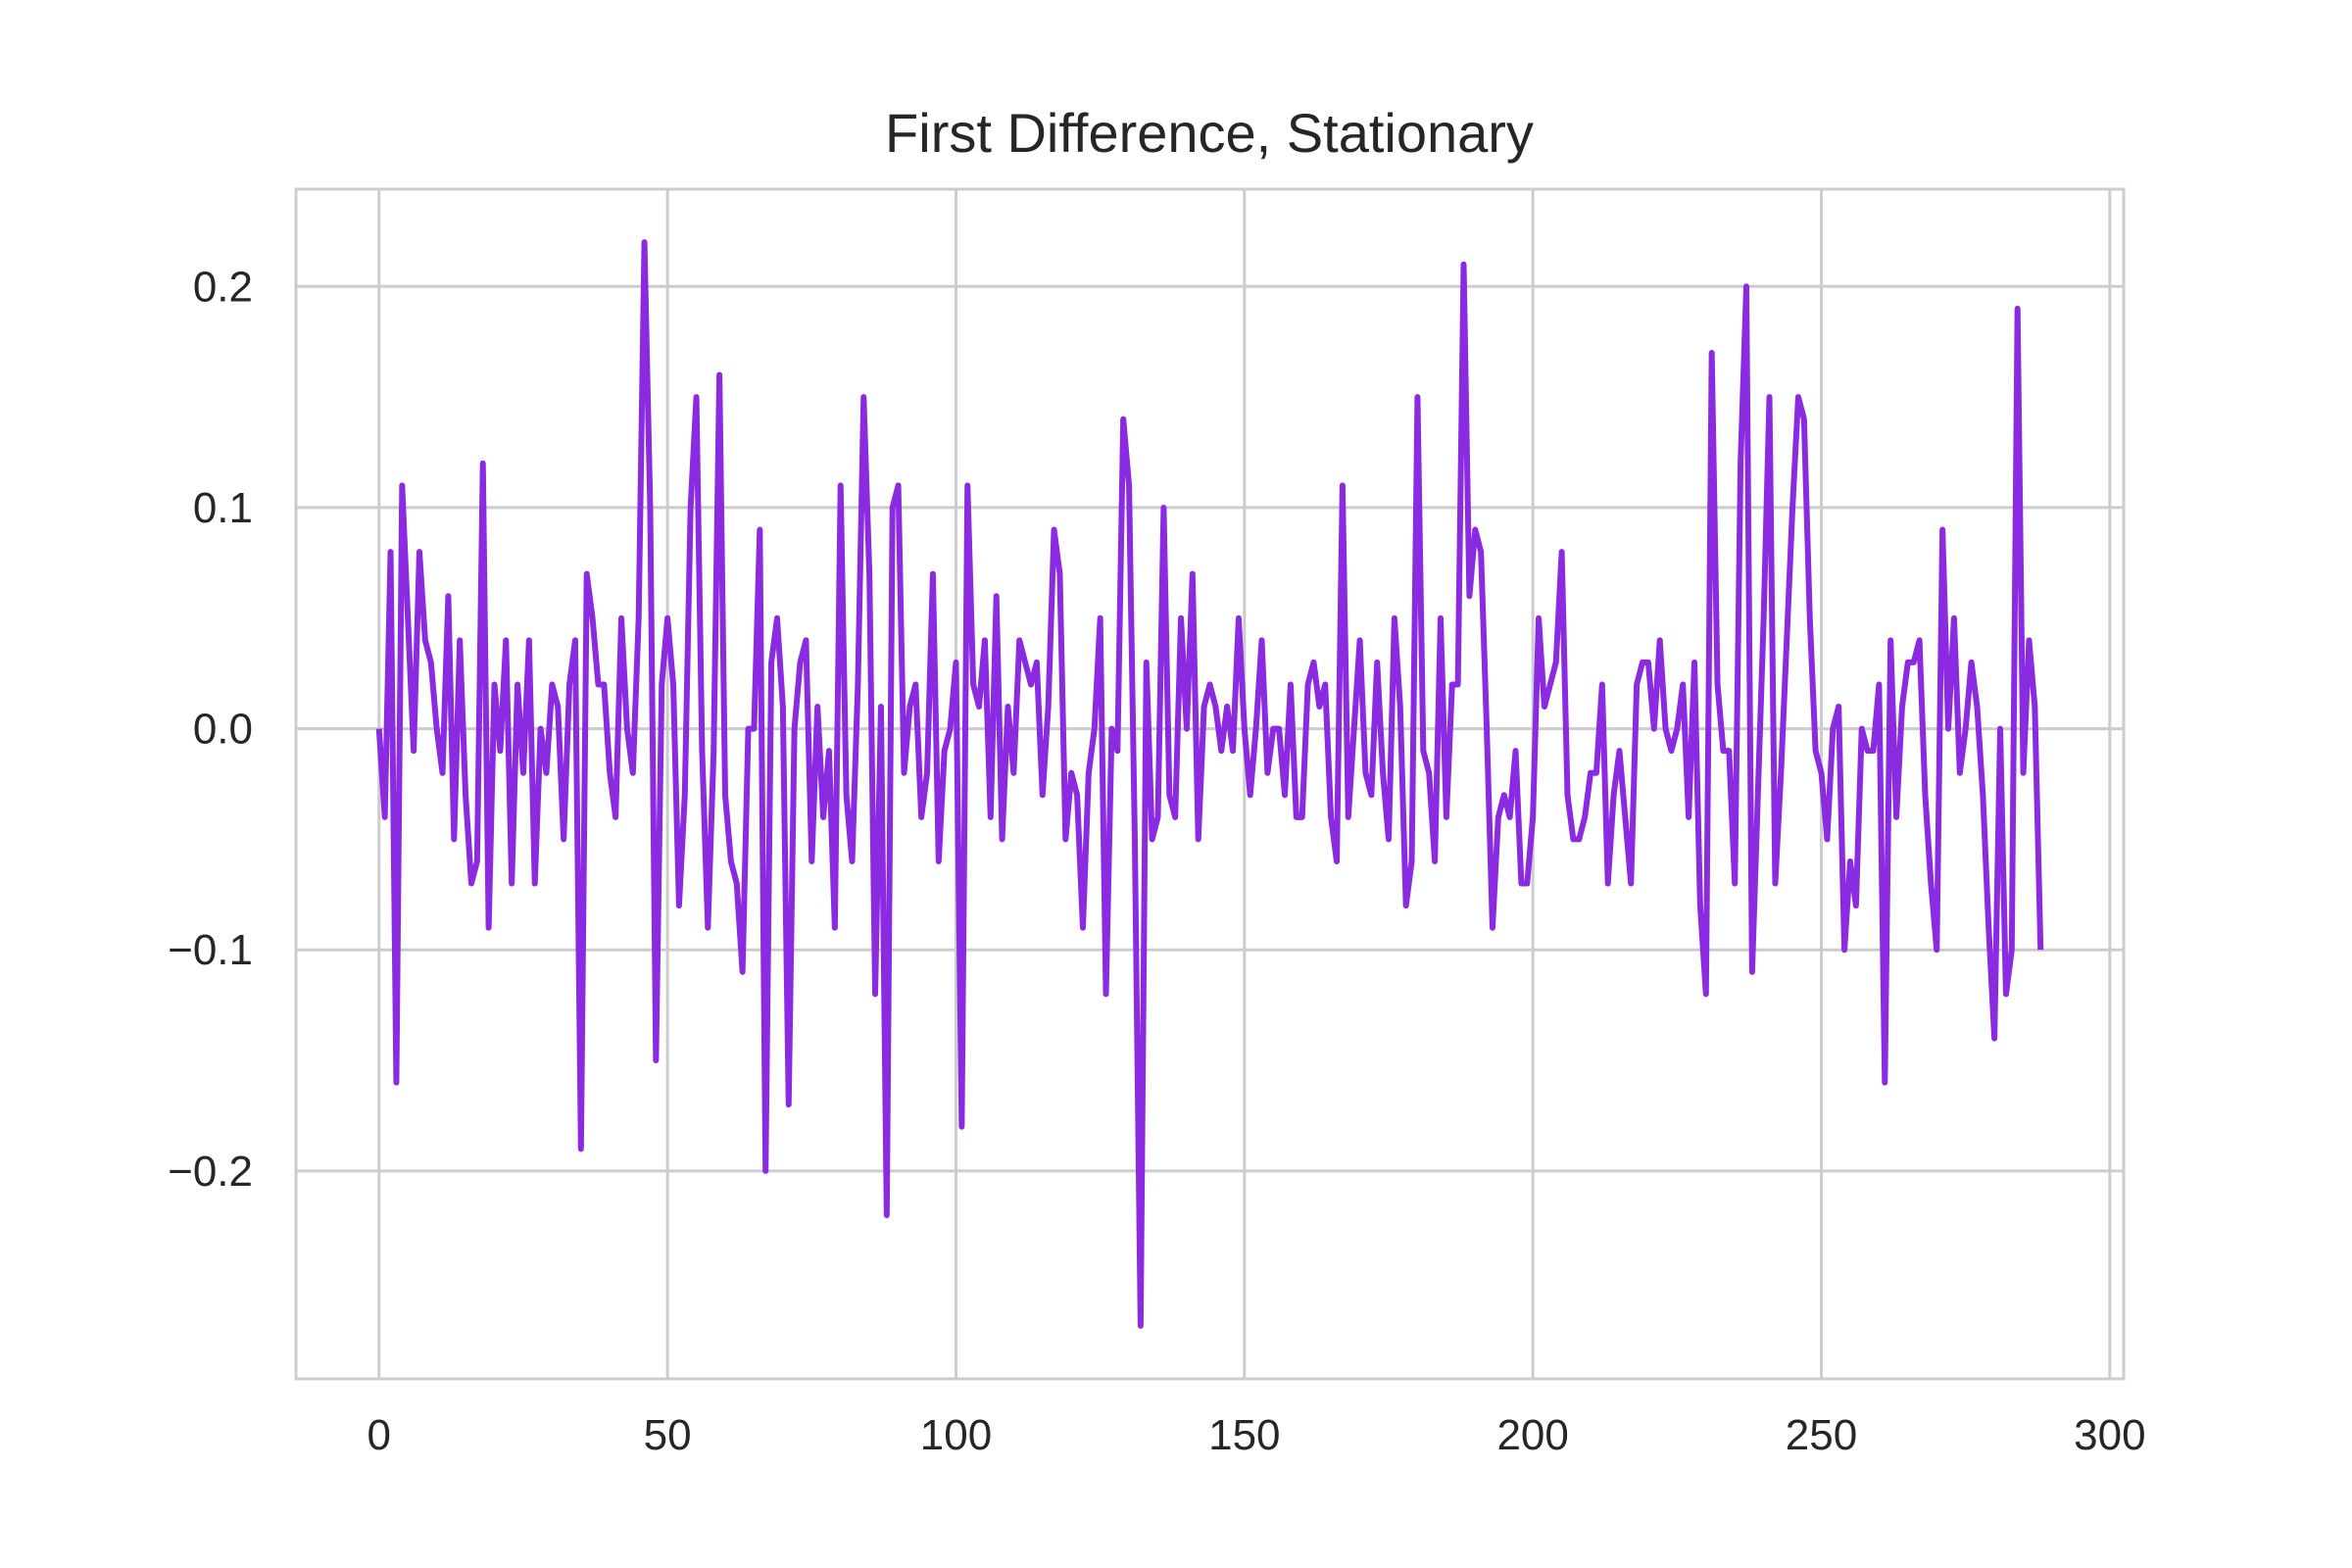 This screenshot has height=1568, width=2352. What do you see at coordinates (223, 730) in the screenshot?
I see `y-tick-label: 0.0` at bounding box center [223, 730].